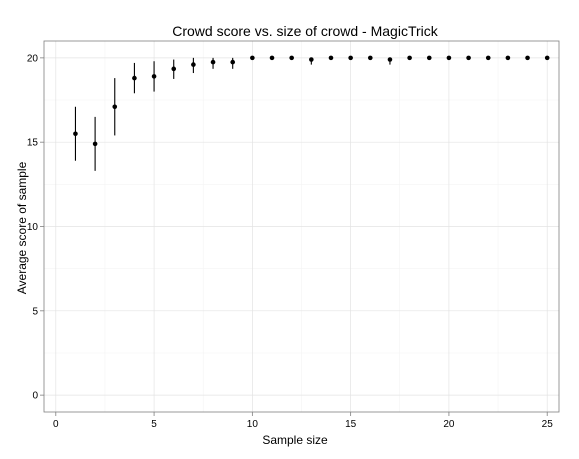 The height and width of the screenshot is (459, 579). What do you see at coordinates (253, 424) in the screenshot?
I see `x-tick-label: 10` at bounding box center [253, 424].